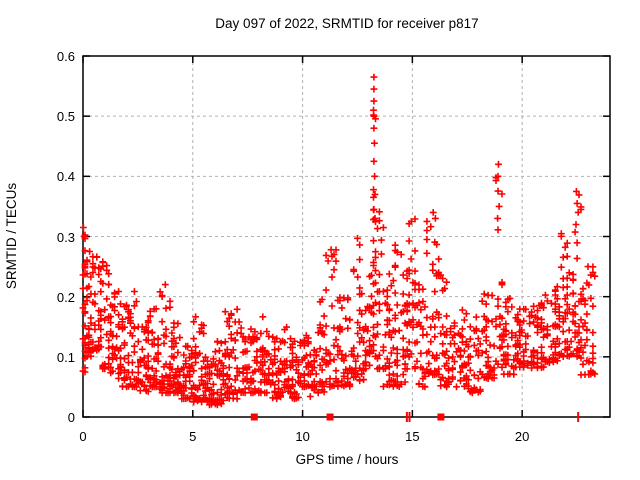 This screenshot has width=640, height=480. Describe the element at coordinates (65, 297) in the screenshot. I see `y-tick-label: 0.2` at that location.